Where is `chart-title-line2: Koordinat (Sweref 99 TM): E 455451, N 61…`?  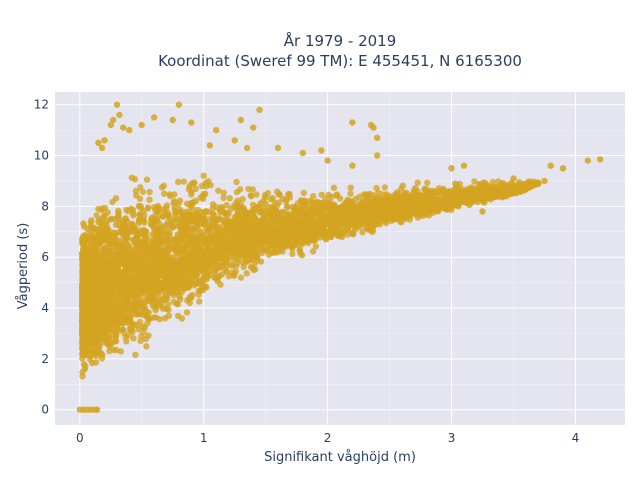
chart-title-line2: Koordinat (Sweref 99 TM): E 455451, N 61… is located at coordinates (340, 61).